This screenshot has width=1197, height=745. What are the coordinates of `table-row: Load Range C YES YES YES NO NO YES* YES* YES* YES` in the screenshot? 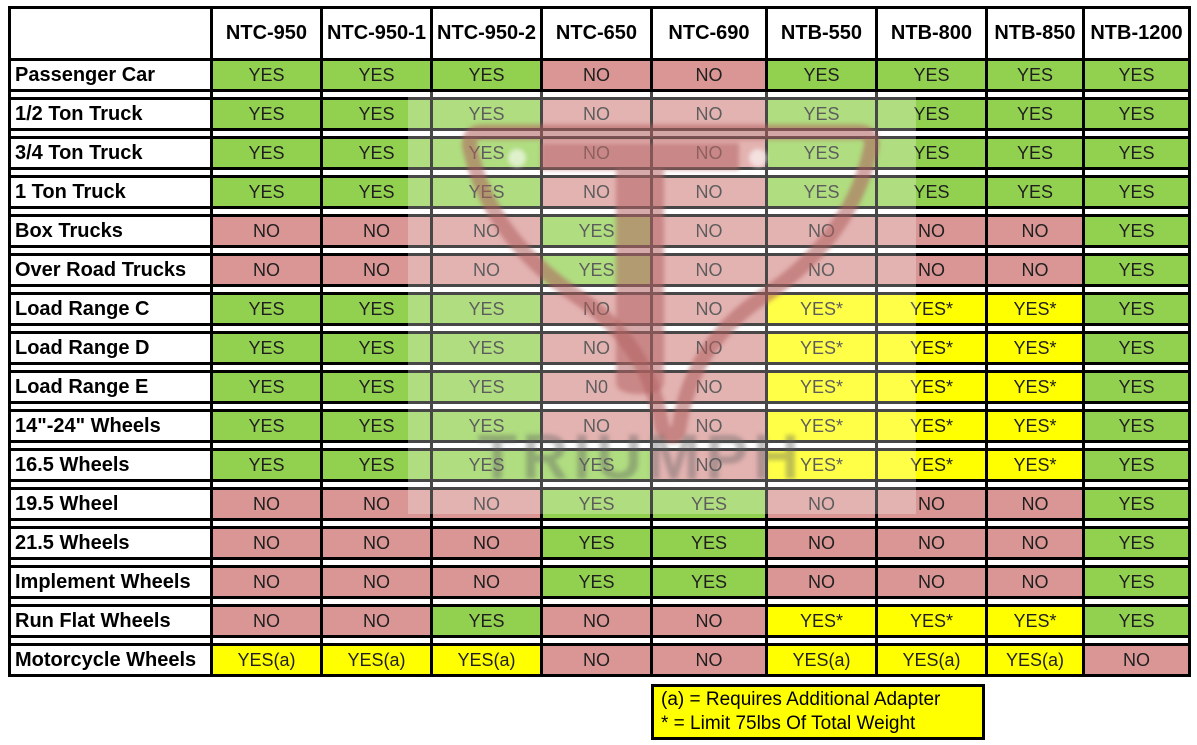 It's located at (599, 309).